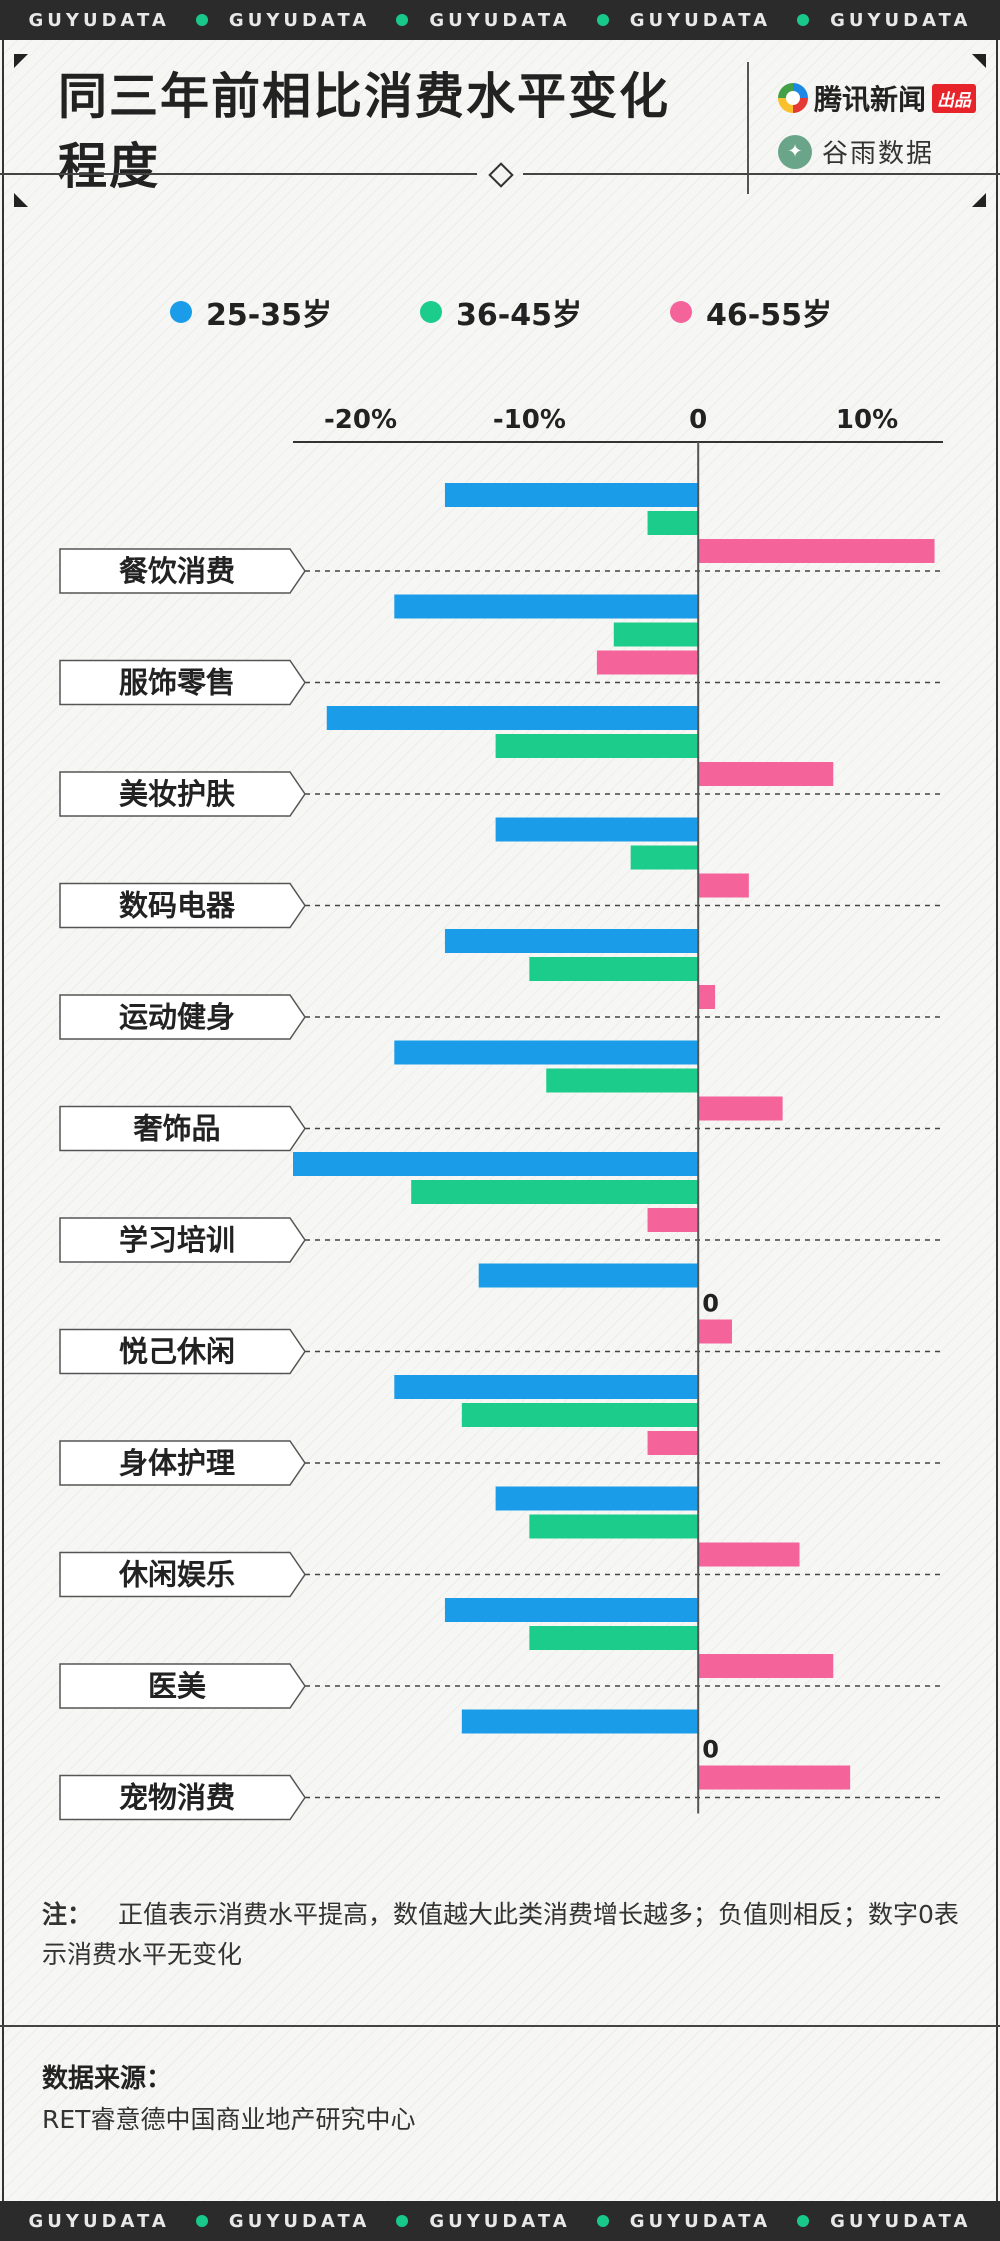 This screenshot has width=1000, height=2241. Describe the element at coordinates (107, 2079) in the screenshot. I see `source-heading: 数据来源：` at that location.